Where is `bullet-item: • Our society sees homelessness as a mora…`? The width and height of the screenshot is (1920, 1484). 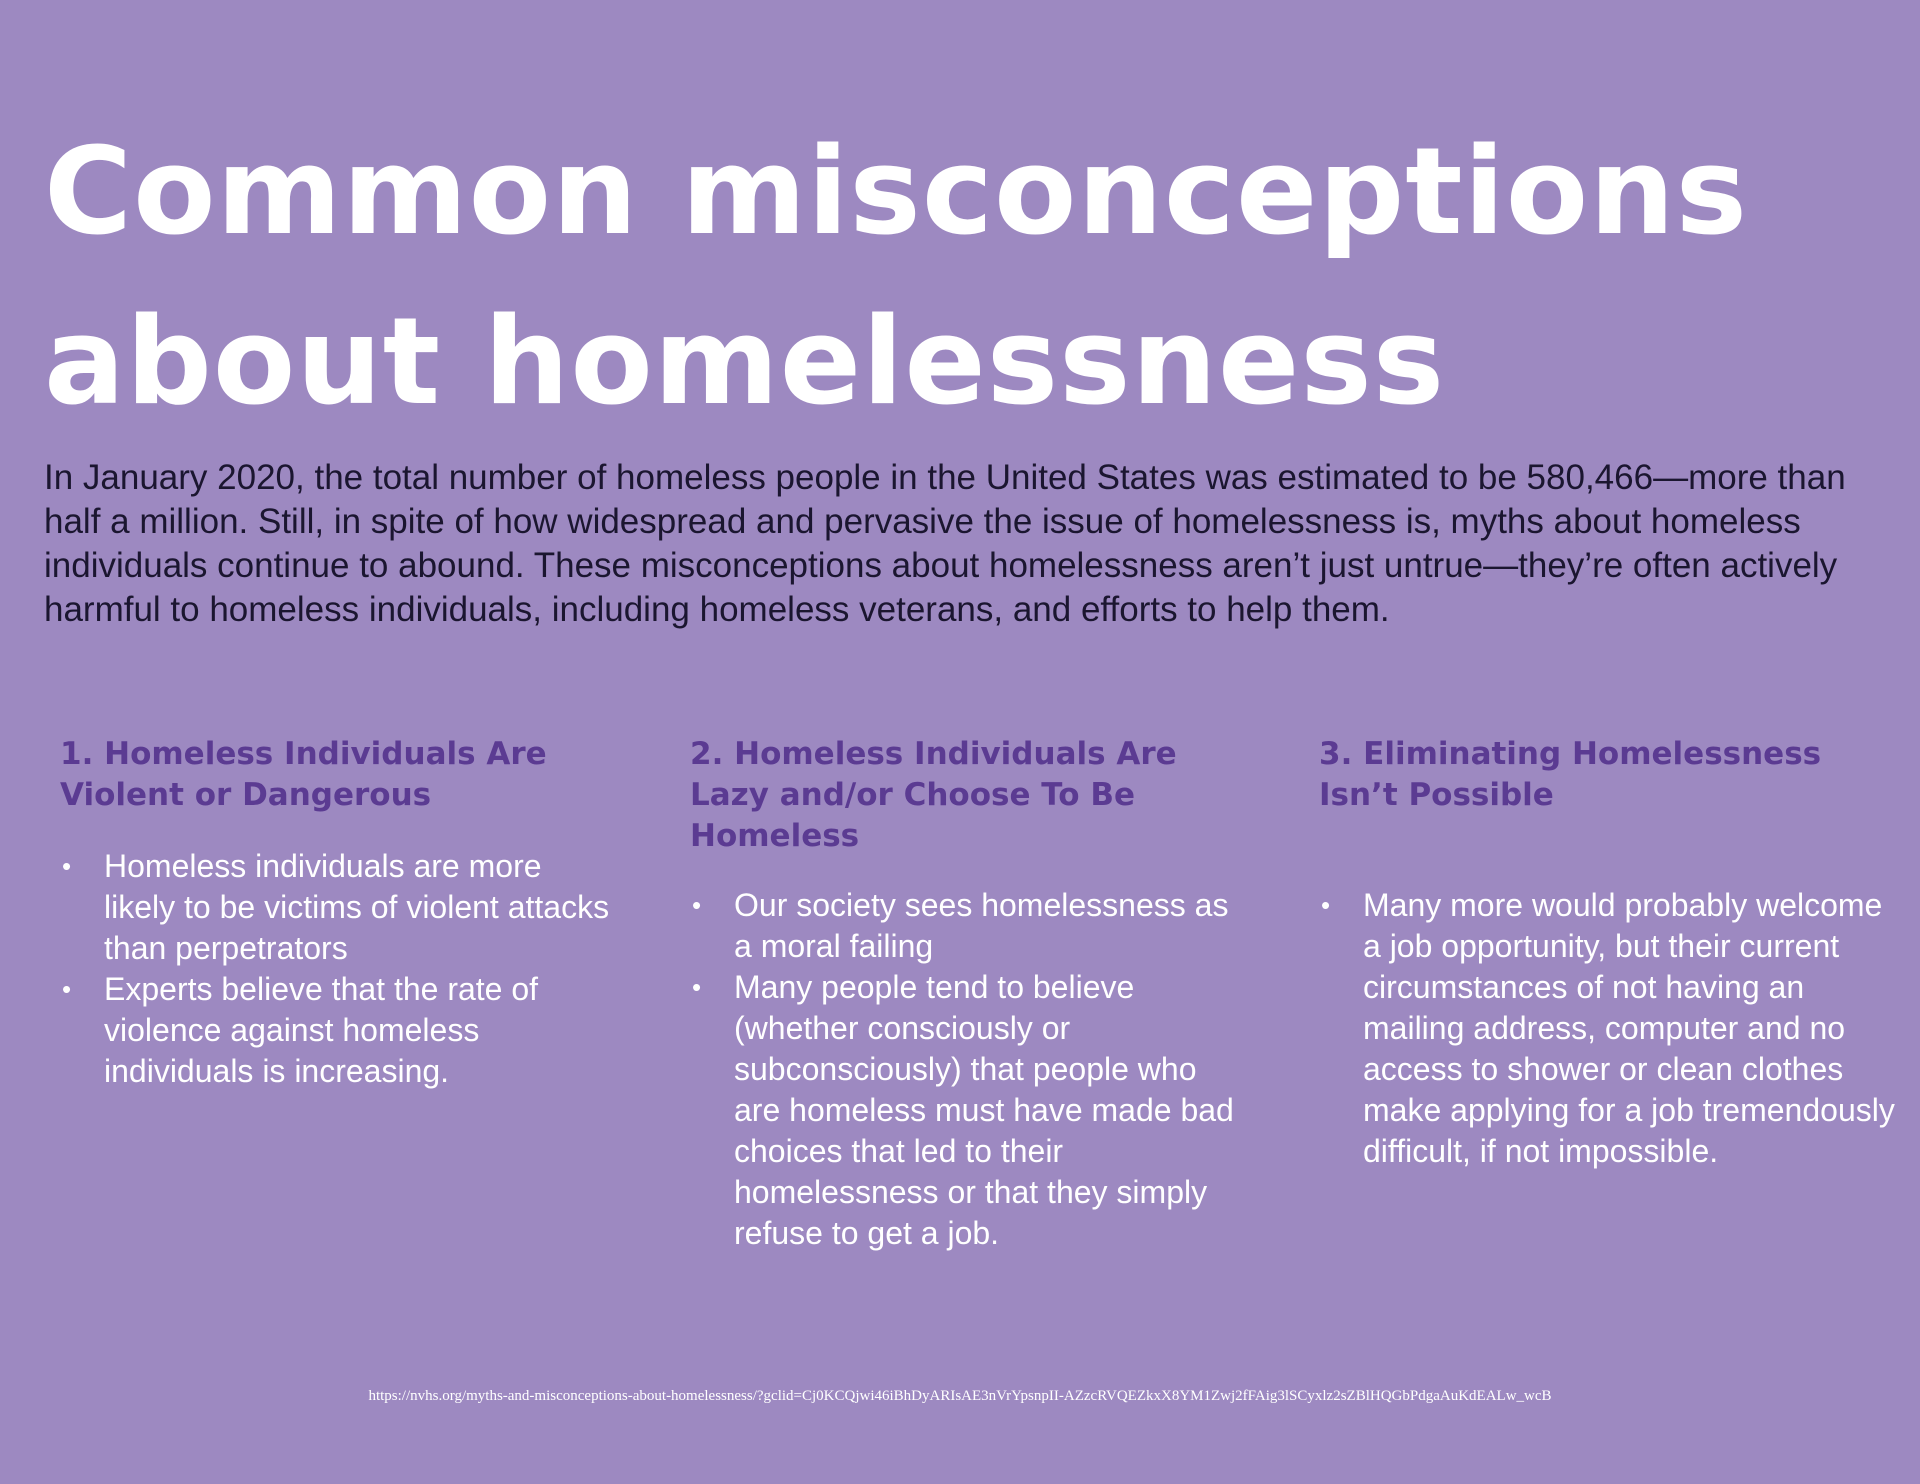
bullet-item: • Our society sees homelessness as a mora… is located at coordinates (970, 926).